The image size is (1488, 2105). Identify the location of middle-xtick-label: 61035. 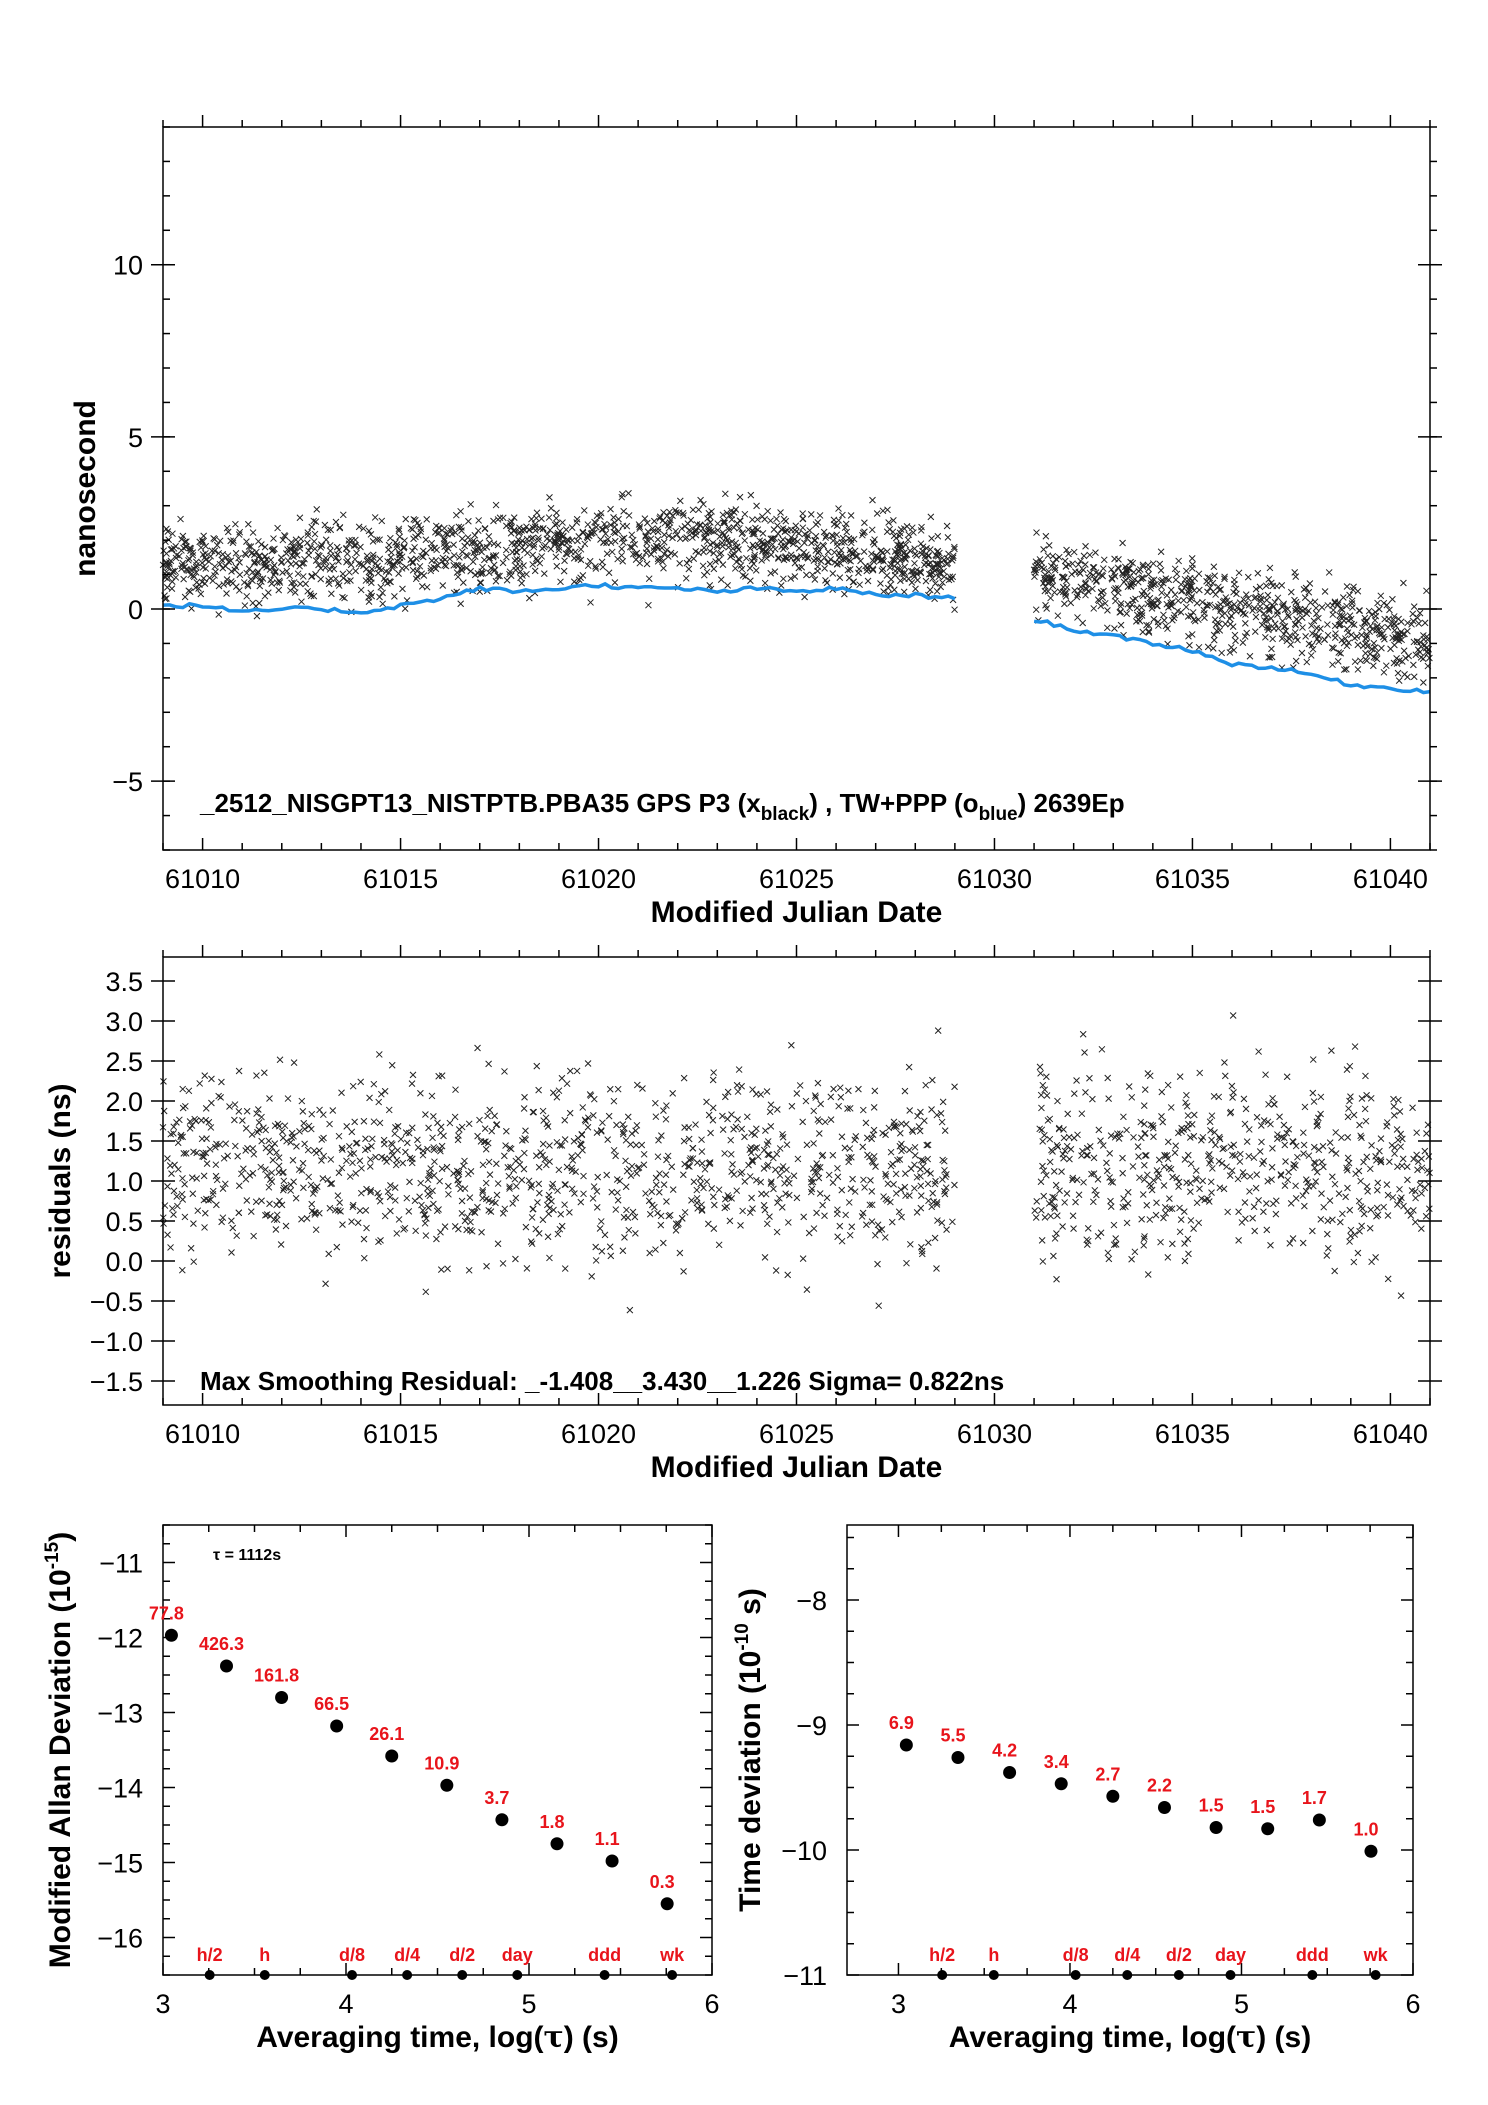
(1192, 1434).